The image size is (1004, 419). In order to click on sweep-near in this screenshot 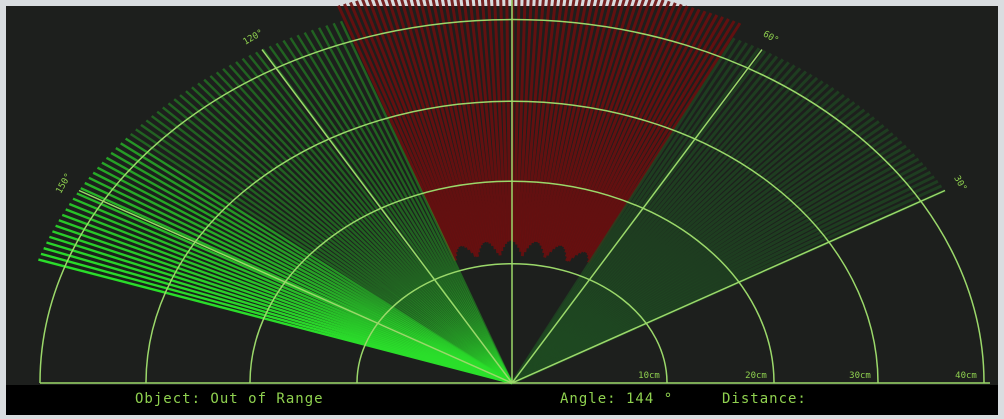, I will do `click(275, 321)`.